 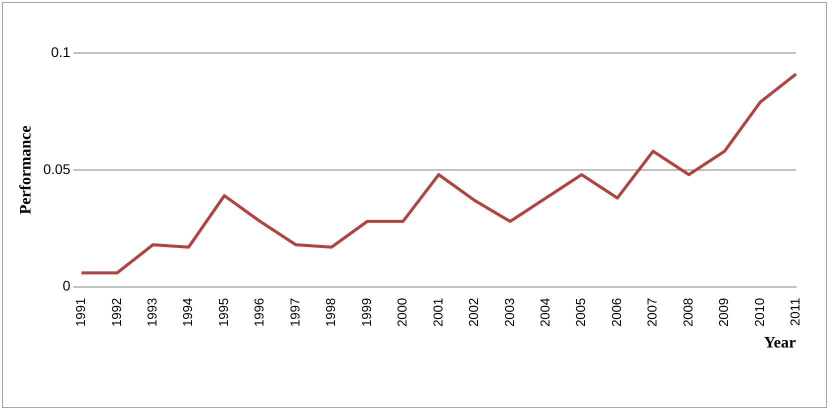 I want to click on y-tick-label: 0, so click(x=66, y=286).